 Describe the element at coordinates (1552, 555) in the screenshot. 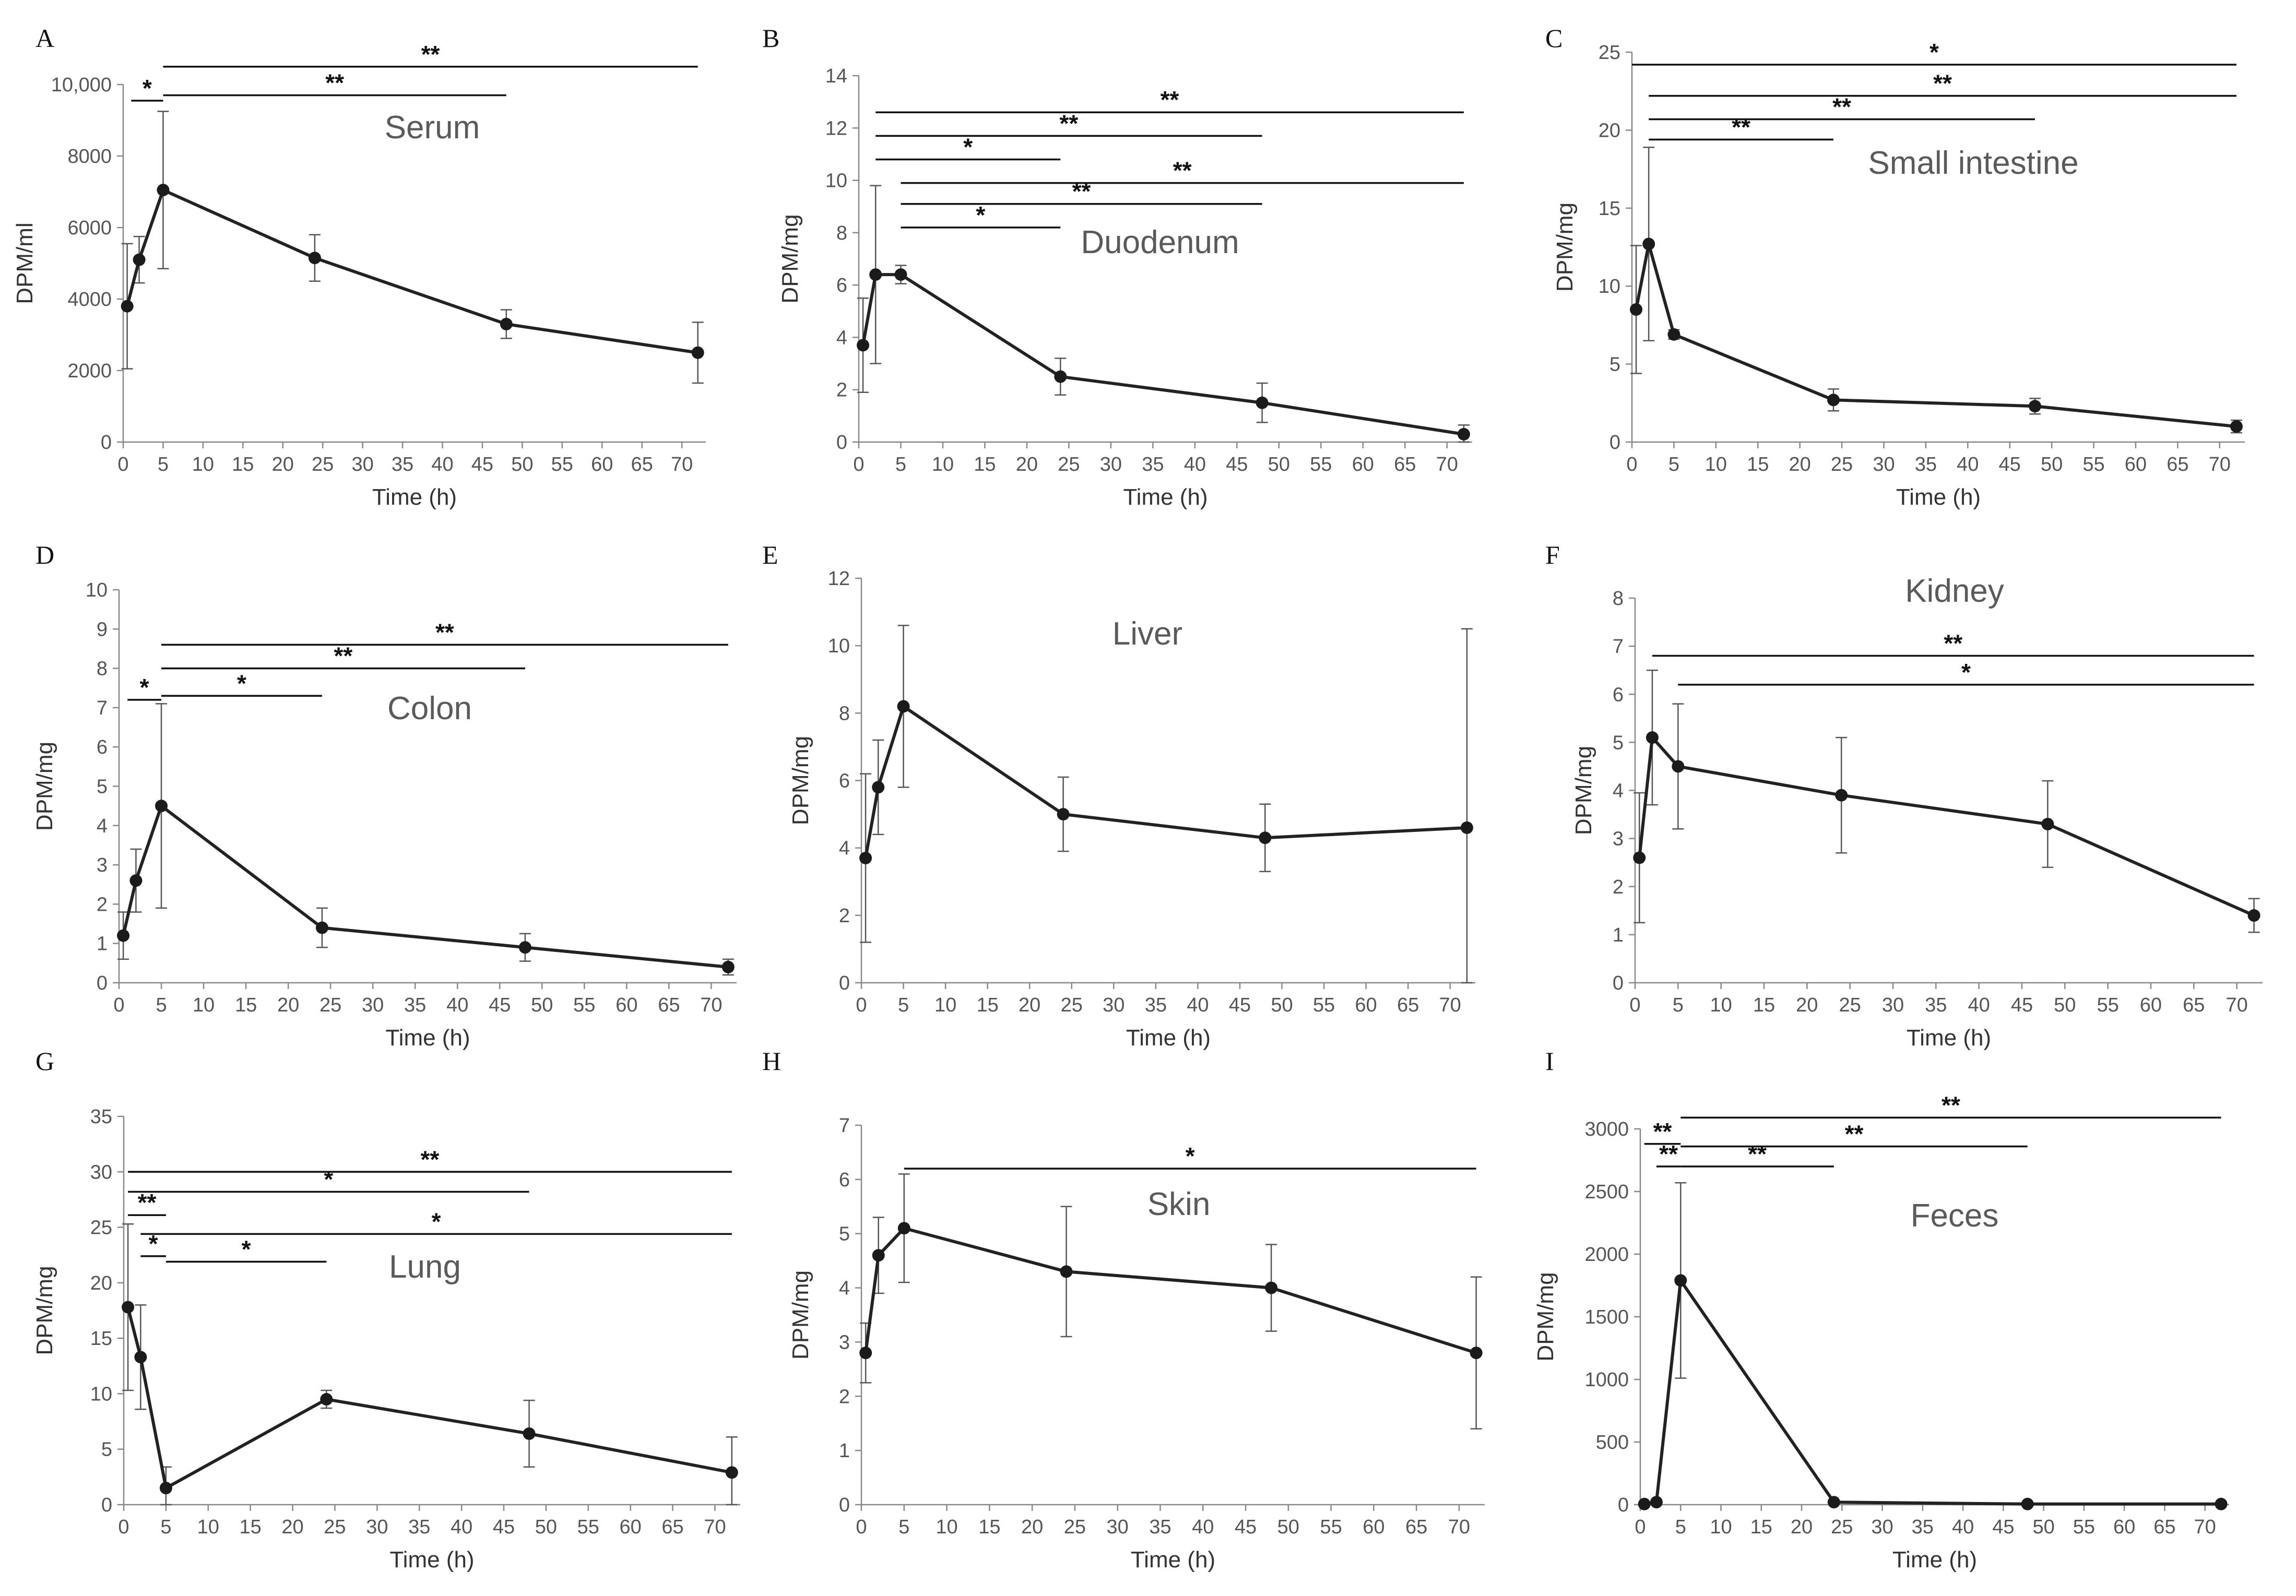

I see `panel-letter: F` at that location.